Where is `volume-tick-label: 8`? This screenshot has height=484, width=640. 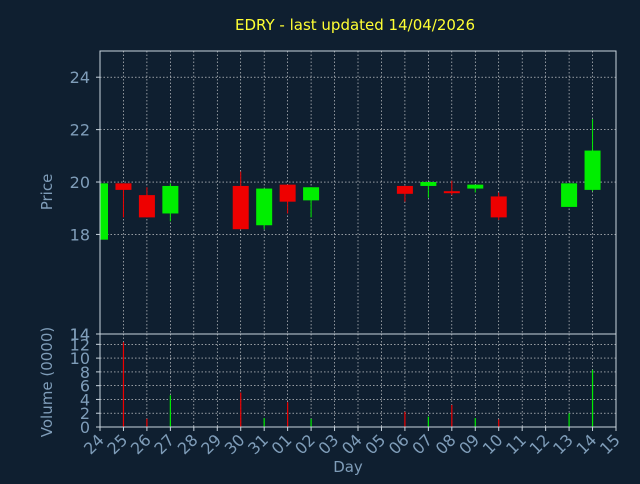
volume-tick-label: 8 is located at coordinates (85, 372).